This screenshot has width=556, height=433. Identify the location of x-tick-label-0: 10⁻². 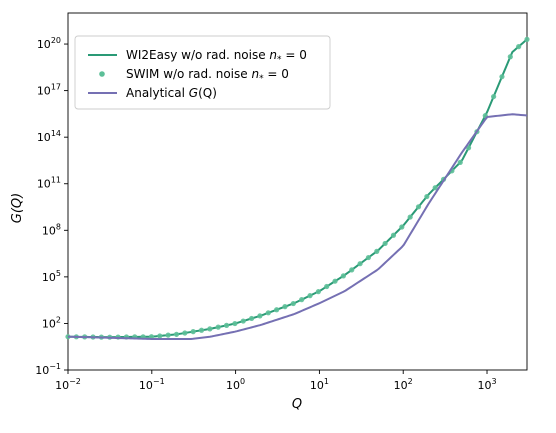
(68, 384).